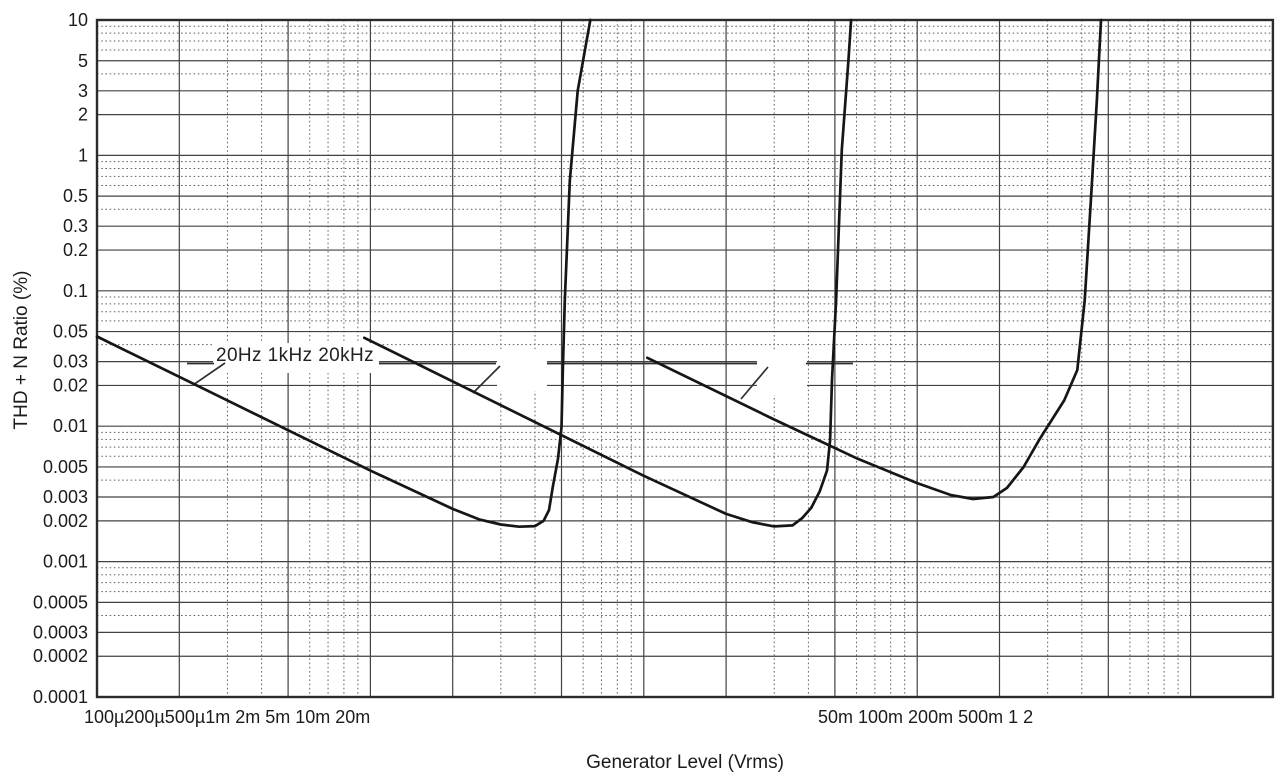  I want to click on legend-curve-labels: 20Hz 1kHz 20kHz, so click(295, 355).